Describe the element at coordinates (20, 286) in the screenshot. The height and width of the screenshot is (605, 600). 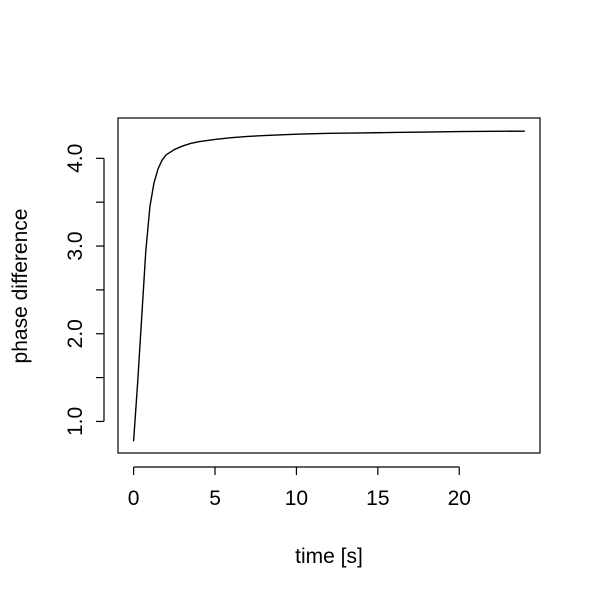
I see `y-axis-label: phase difference` at that location.